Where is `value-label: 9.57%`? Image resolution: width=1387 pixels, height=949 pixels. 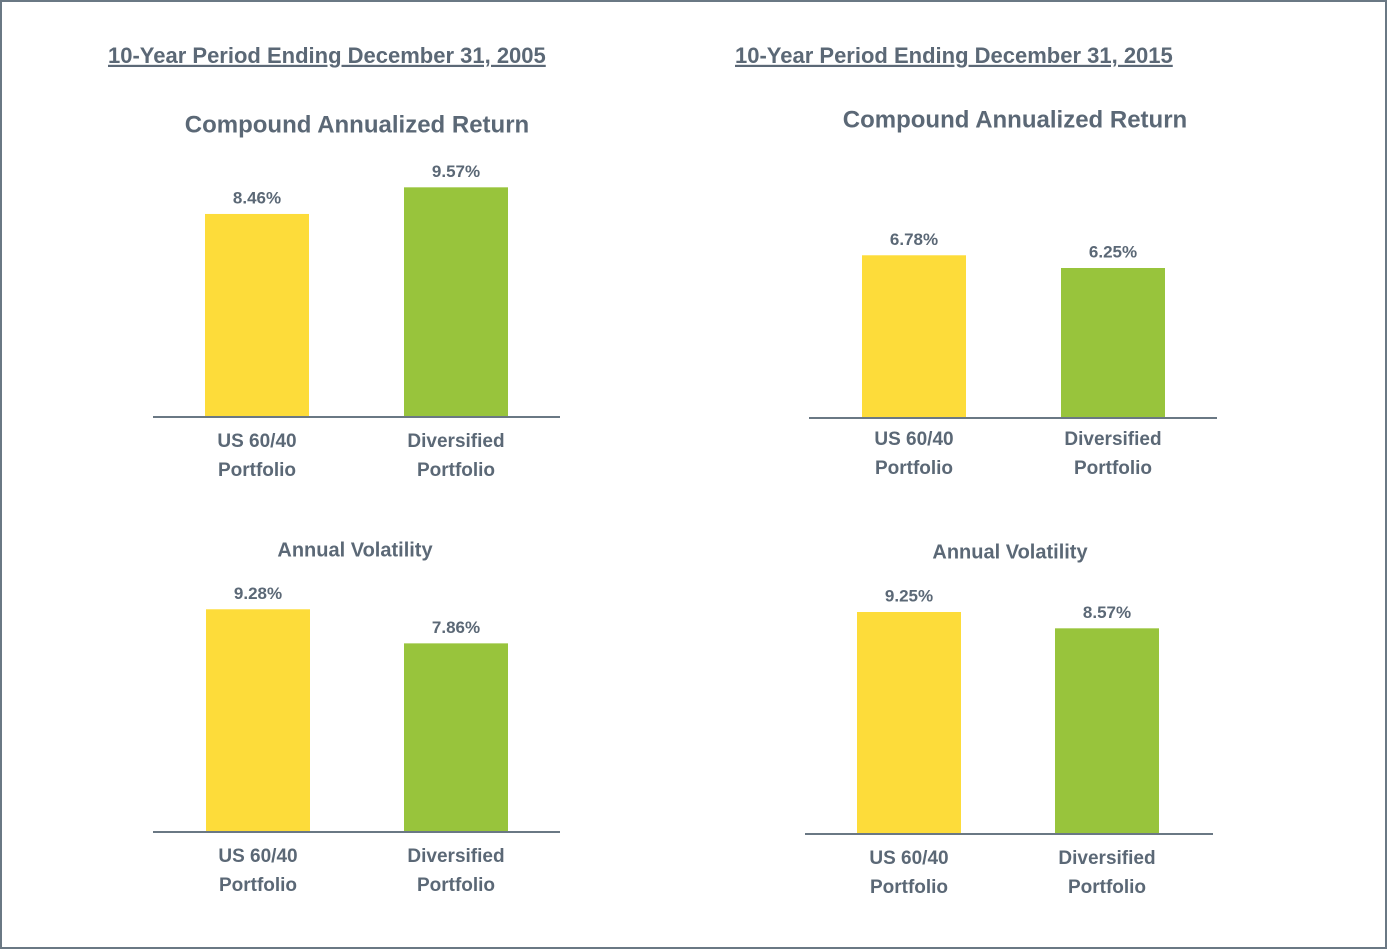 value-label: 9.57% is located at coordinates (456, 171).